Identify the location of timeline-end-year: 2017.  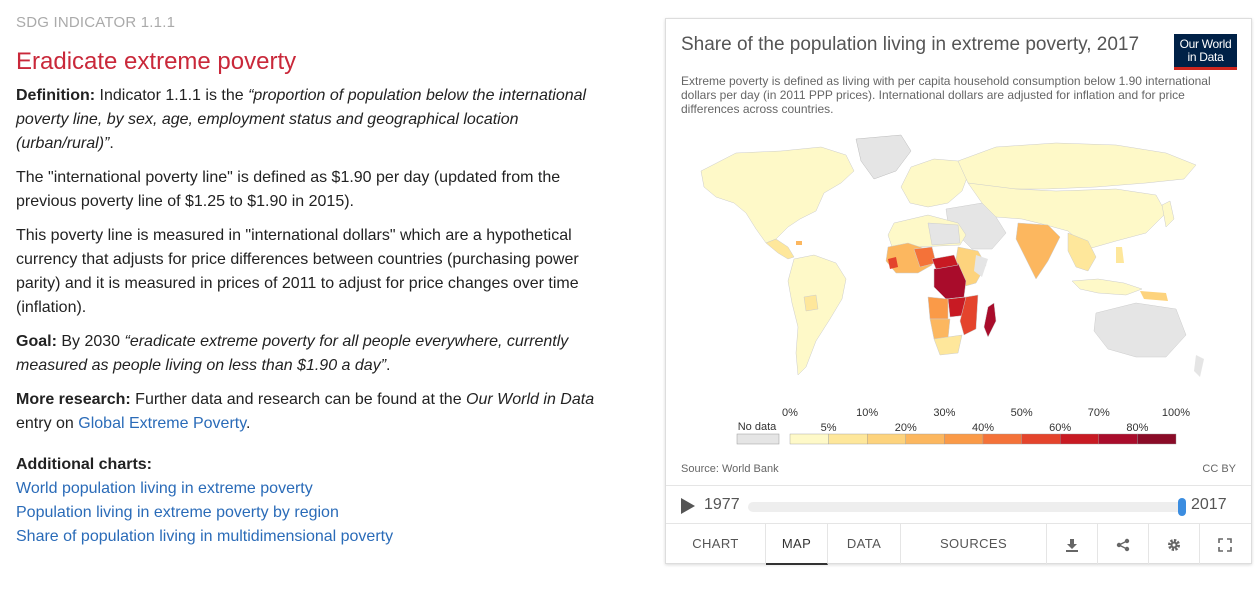
(1209, 504).